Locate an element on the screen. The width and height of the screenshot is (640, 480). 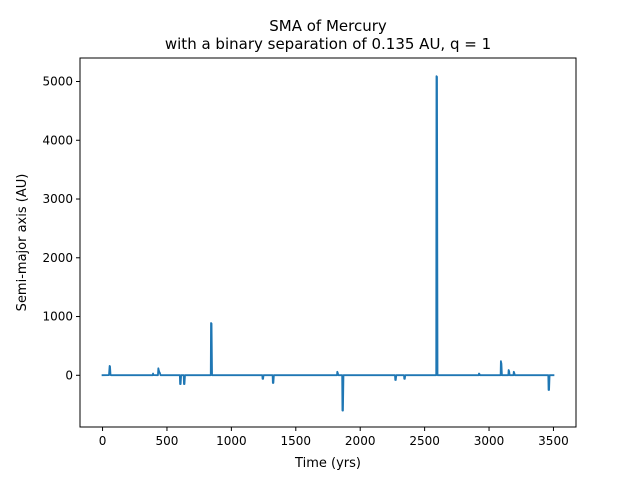
x-tick-label: 0 is located at coordinates (103, 441).